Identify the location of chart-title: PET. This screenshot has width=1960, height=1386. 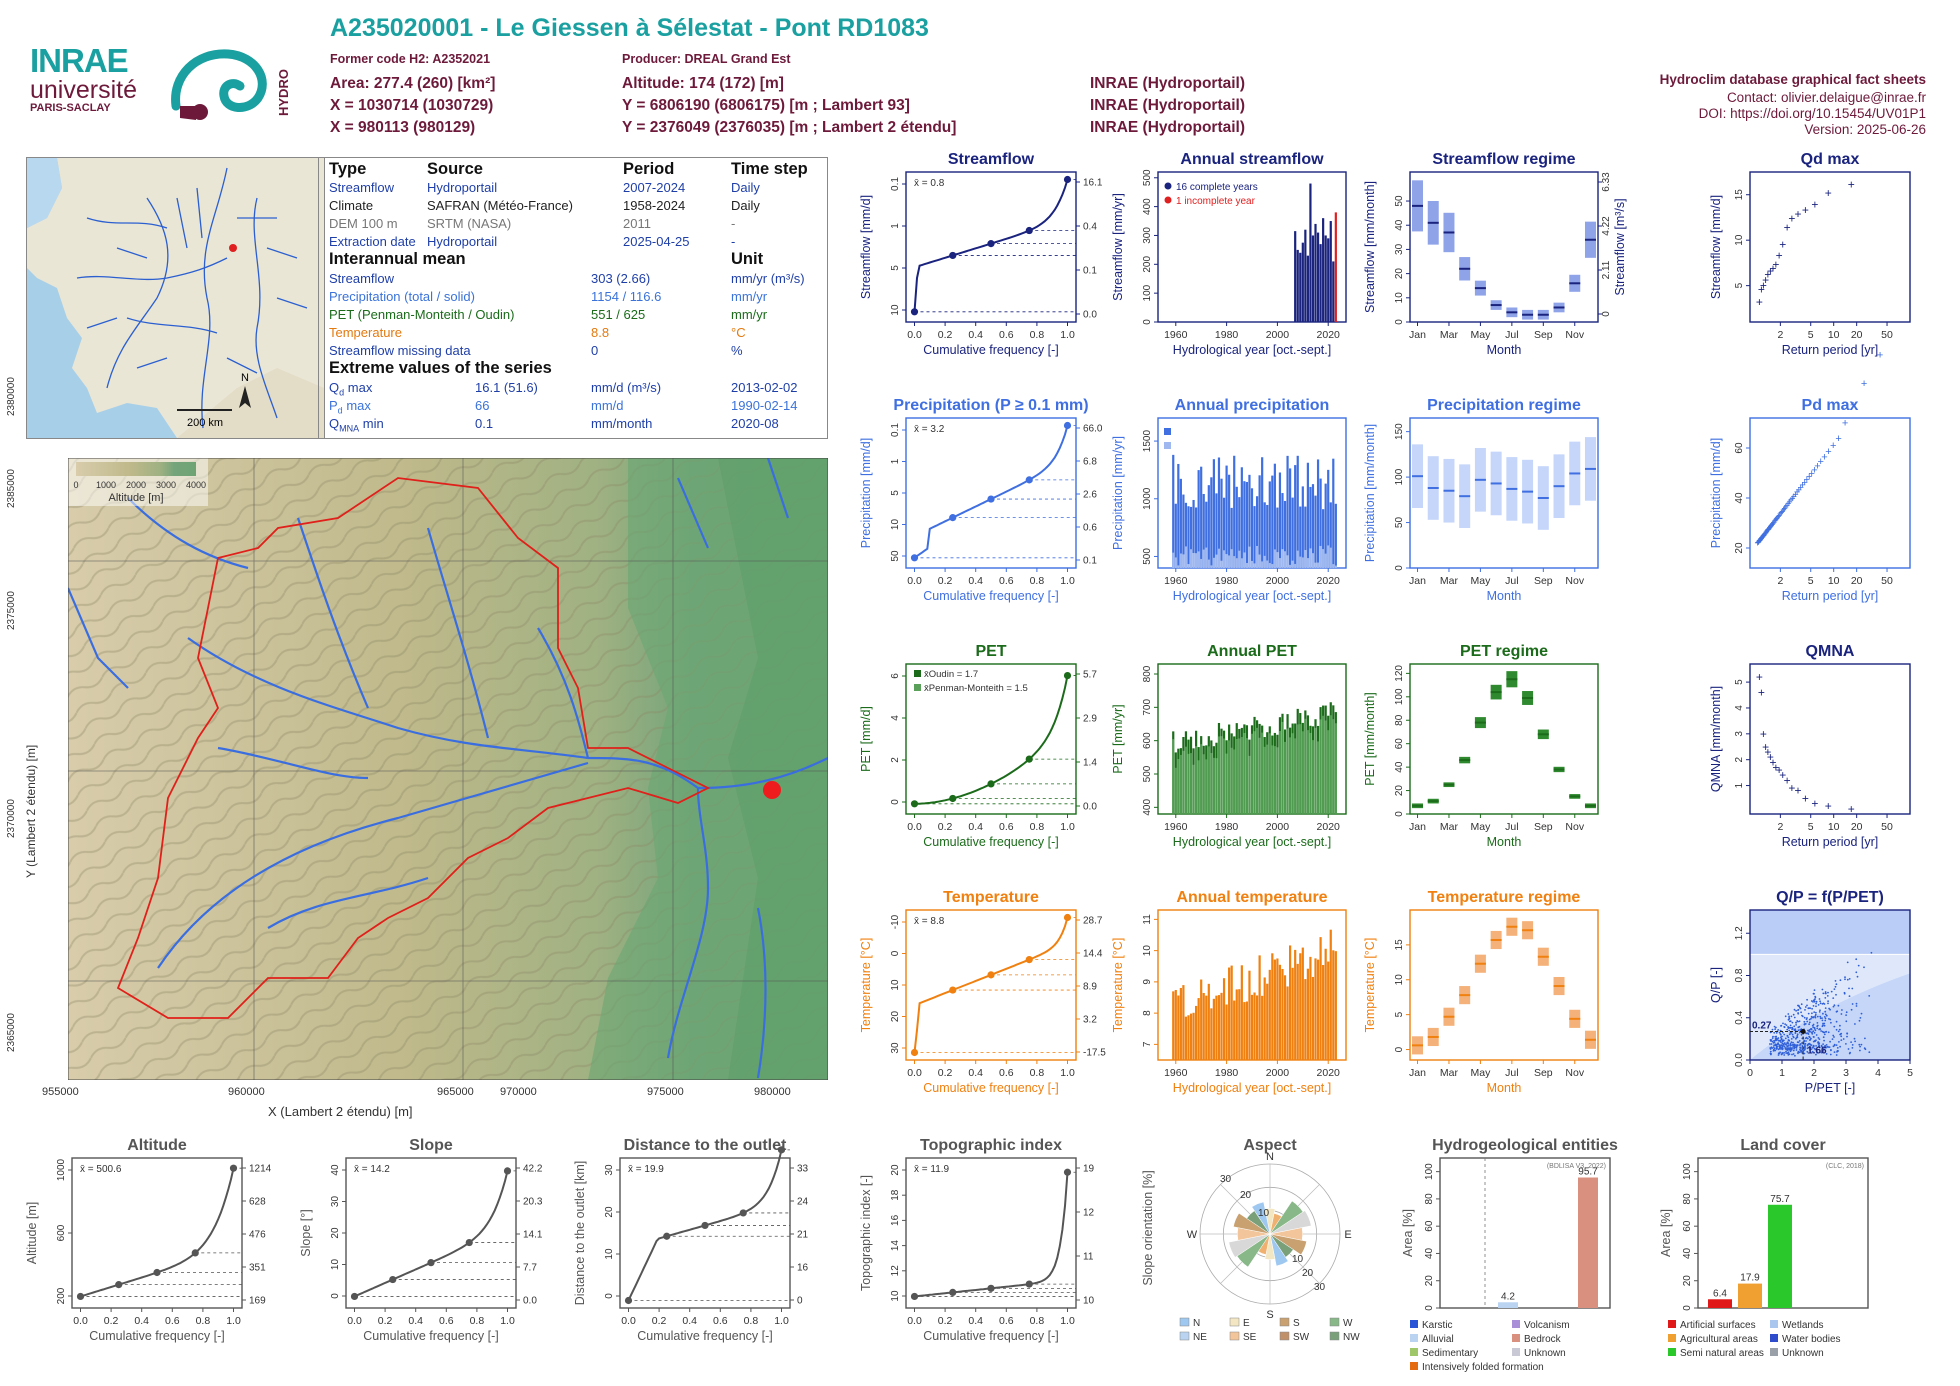
(990, 651).